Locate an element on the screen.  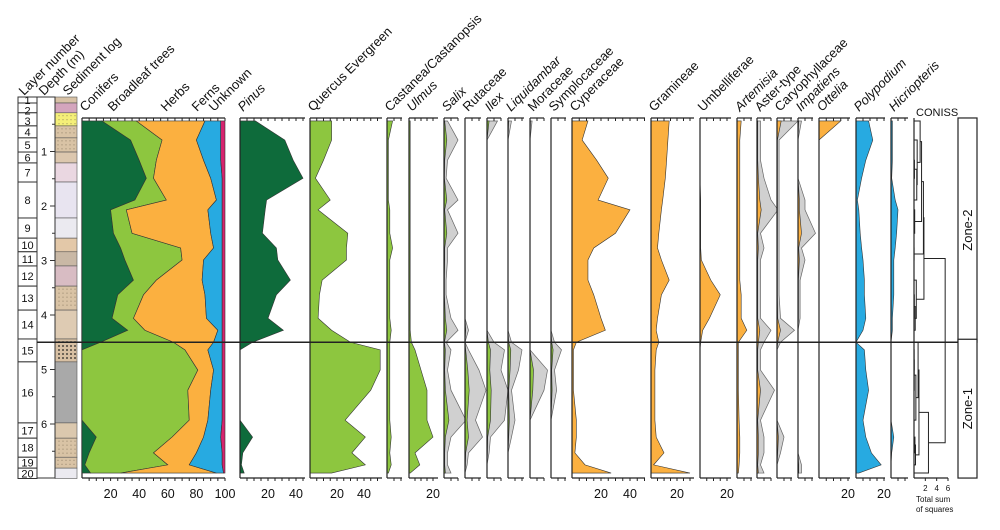
zone-label: Zone-1 is located at coordinates (967, 408).